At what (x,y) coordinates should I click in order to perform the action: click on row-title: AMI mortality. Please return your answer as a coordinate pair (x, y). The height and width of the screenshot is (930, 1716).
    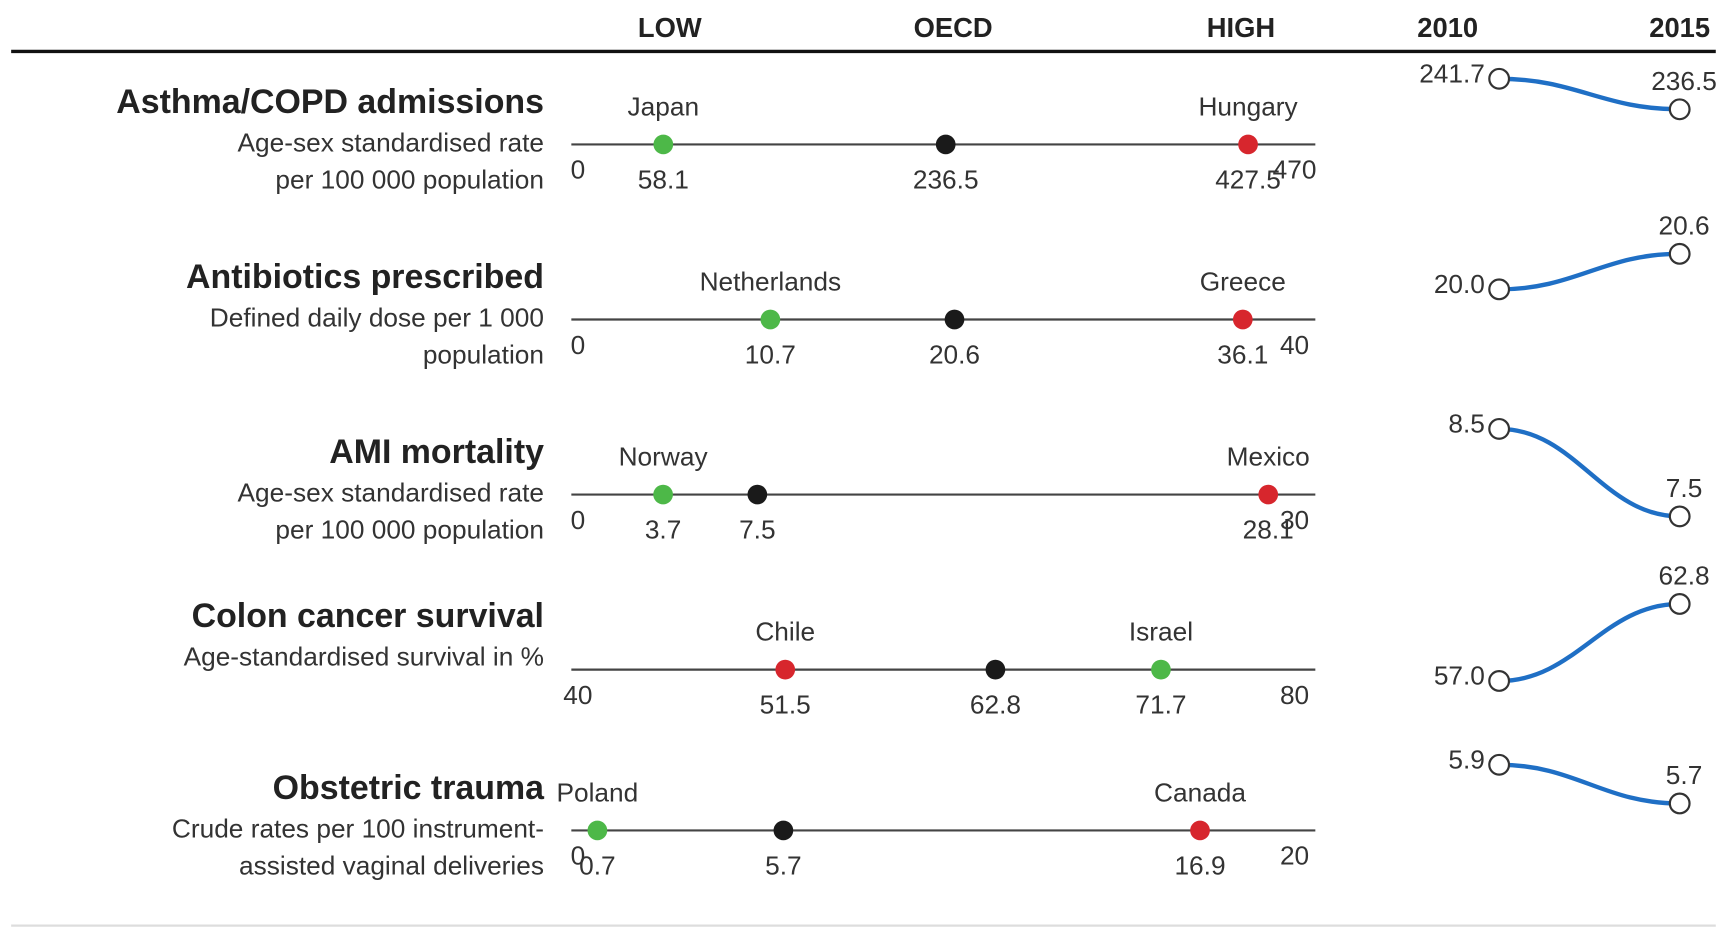
    Looking at the image, I should click on (436, 452).